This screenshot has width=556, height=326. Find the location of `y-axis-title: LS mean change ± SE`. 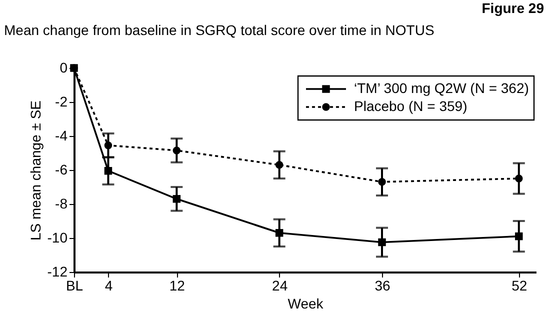

y-axis-title: LS mean change ± SE is located at coordinates (35, 170).